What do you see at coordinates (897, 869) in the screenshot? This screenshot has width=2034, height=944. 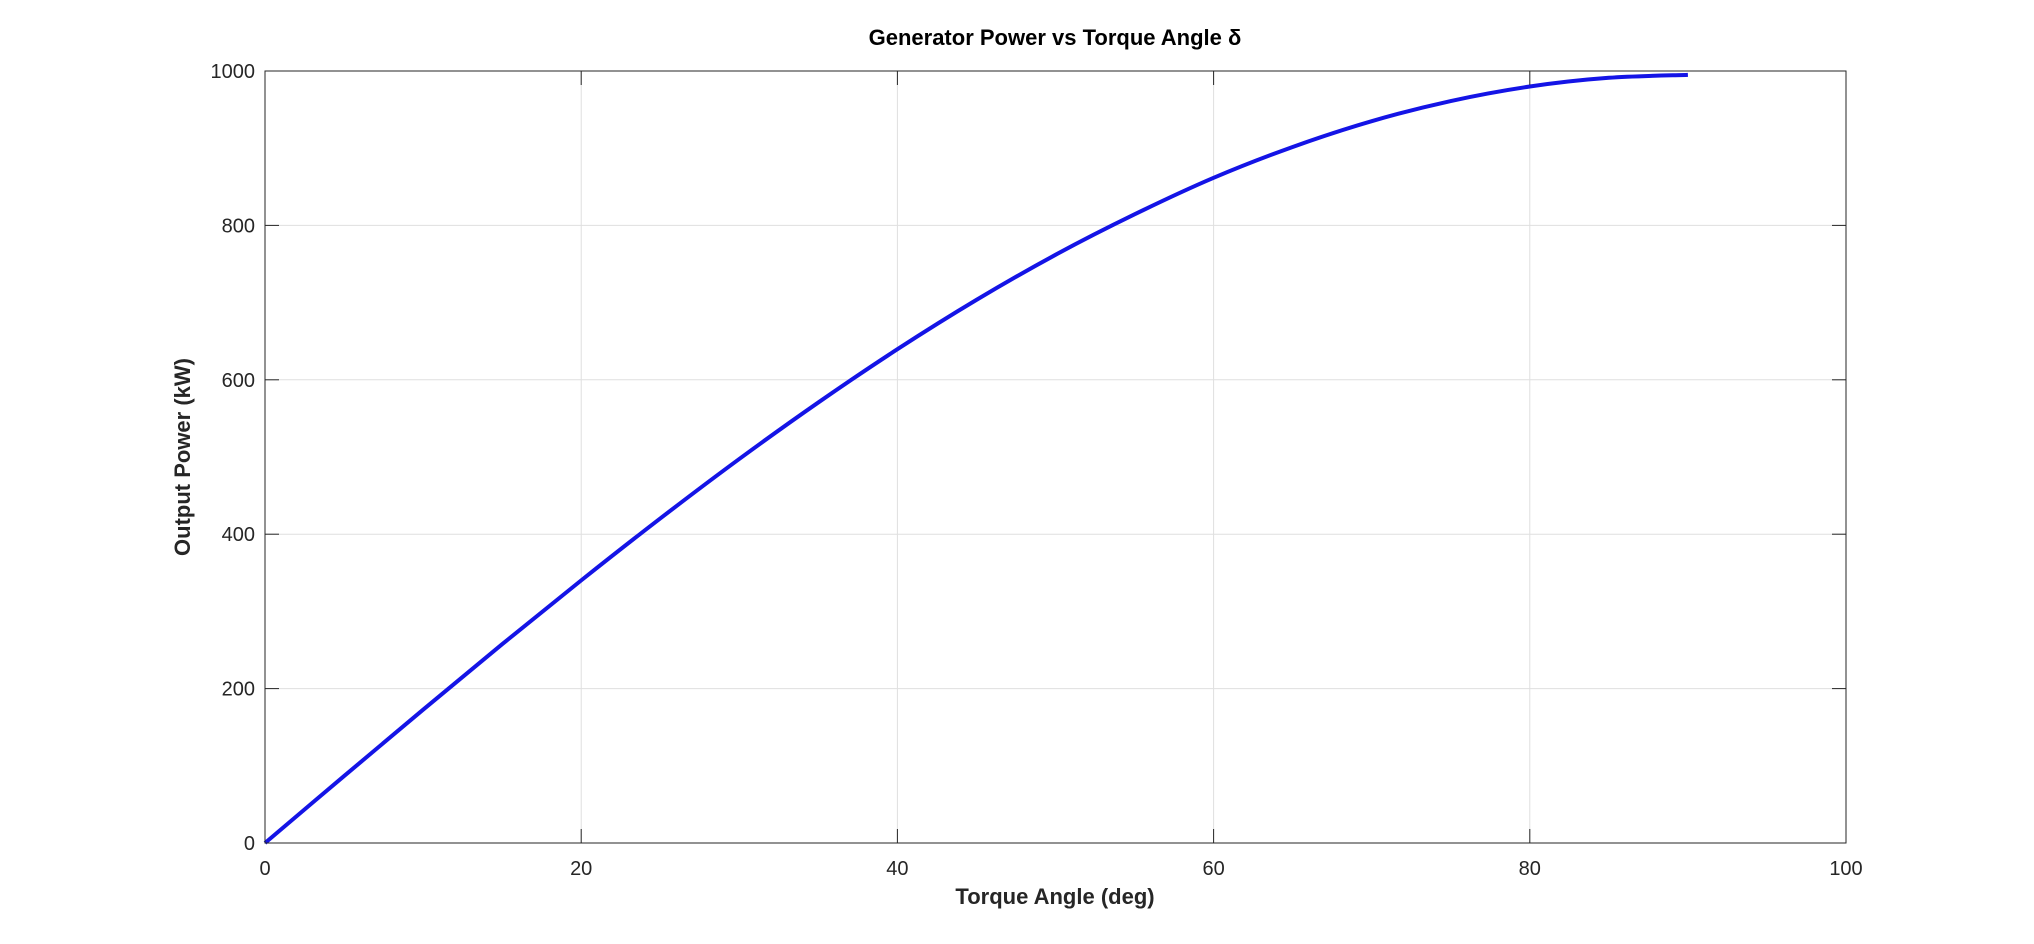 I see `x-tick-label: 40` at bounding box center [897, 869].